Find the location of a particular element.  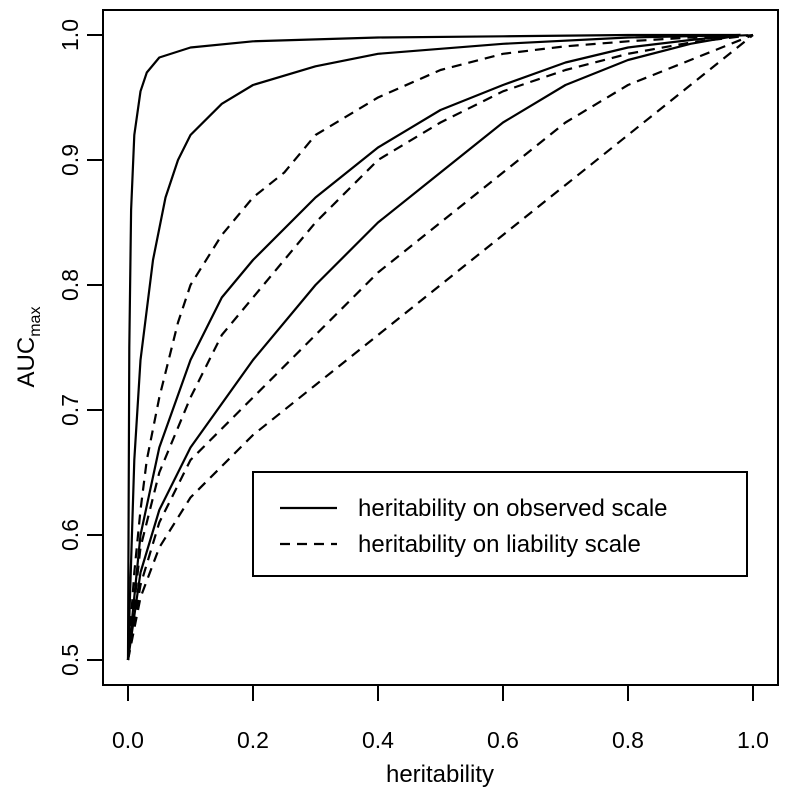

legend-label-observed: heritability on observed scale is located at coordinates (513, 508).